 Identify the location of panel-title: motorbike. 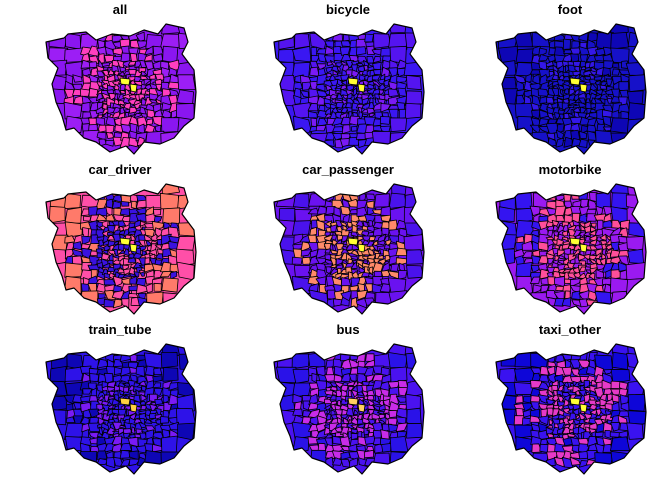
(570, 169).